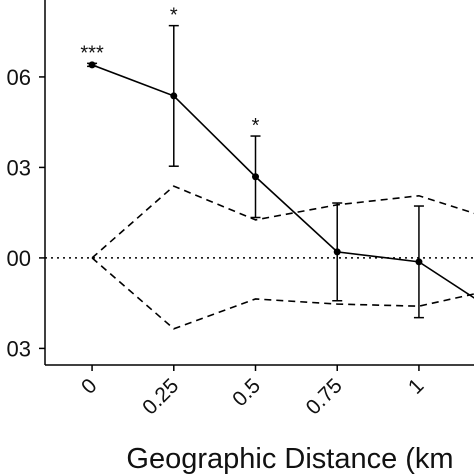  Describe the element at coordinates (289, 458) in the screenshot. I see `x-axis-label: Geographic Distance (km` at that location.